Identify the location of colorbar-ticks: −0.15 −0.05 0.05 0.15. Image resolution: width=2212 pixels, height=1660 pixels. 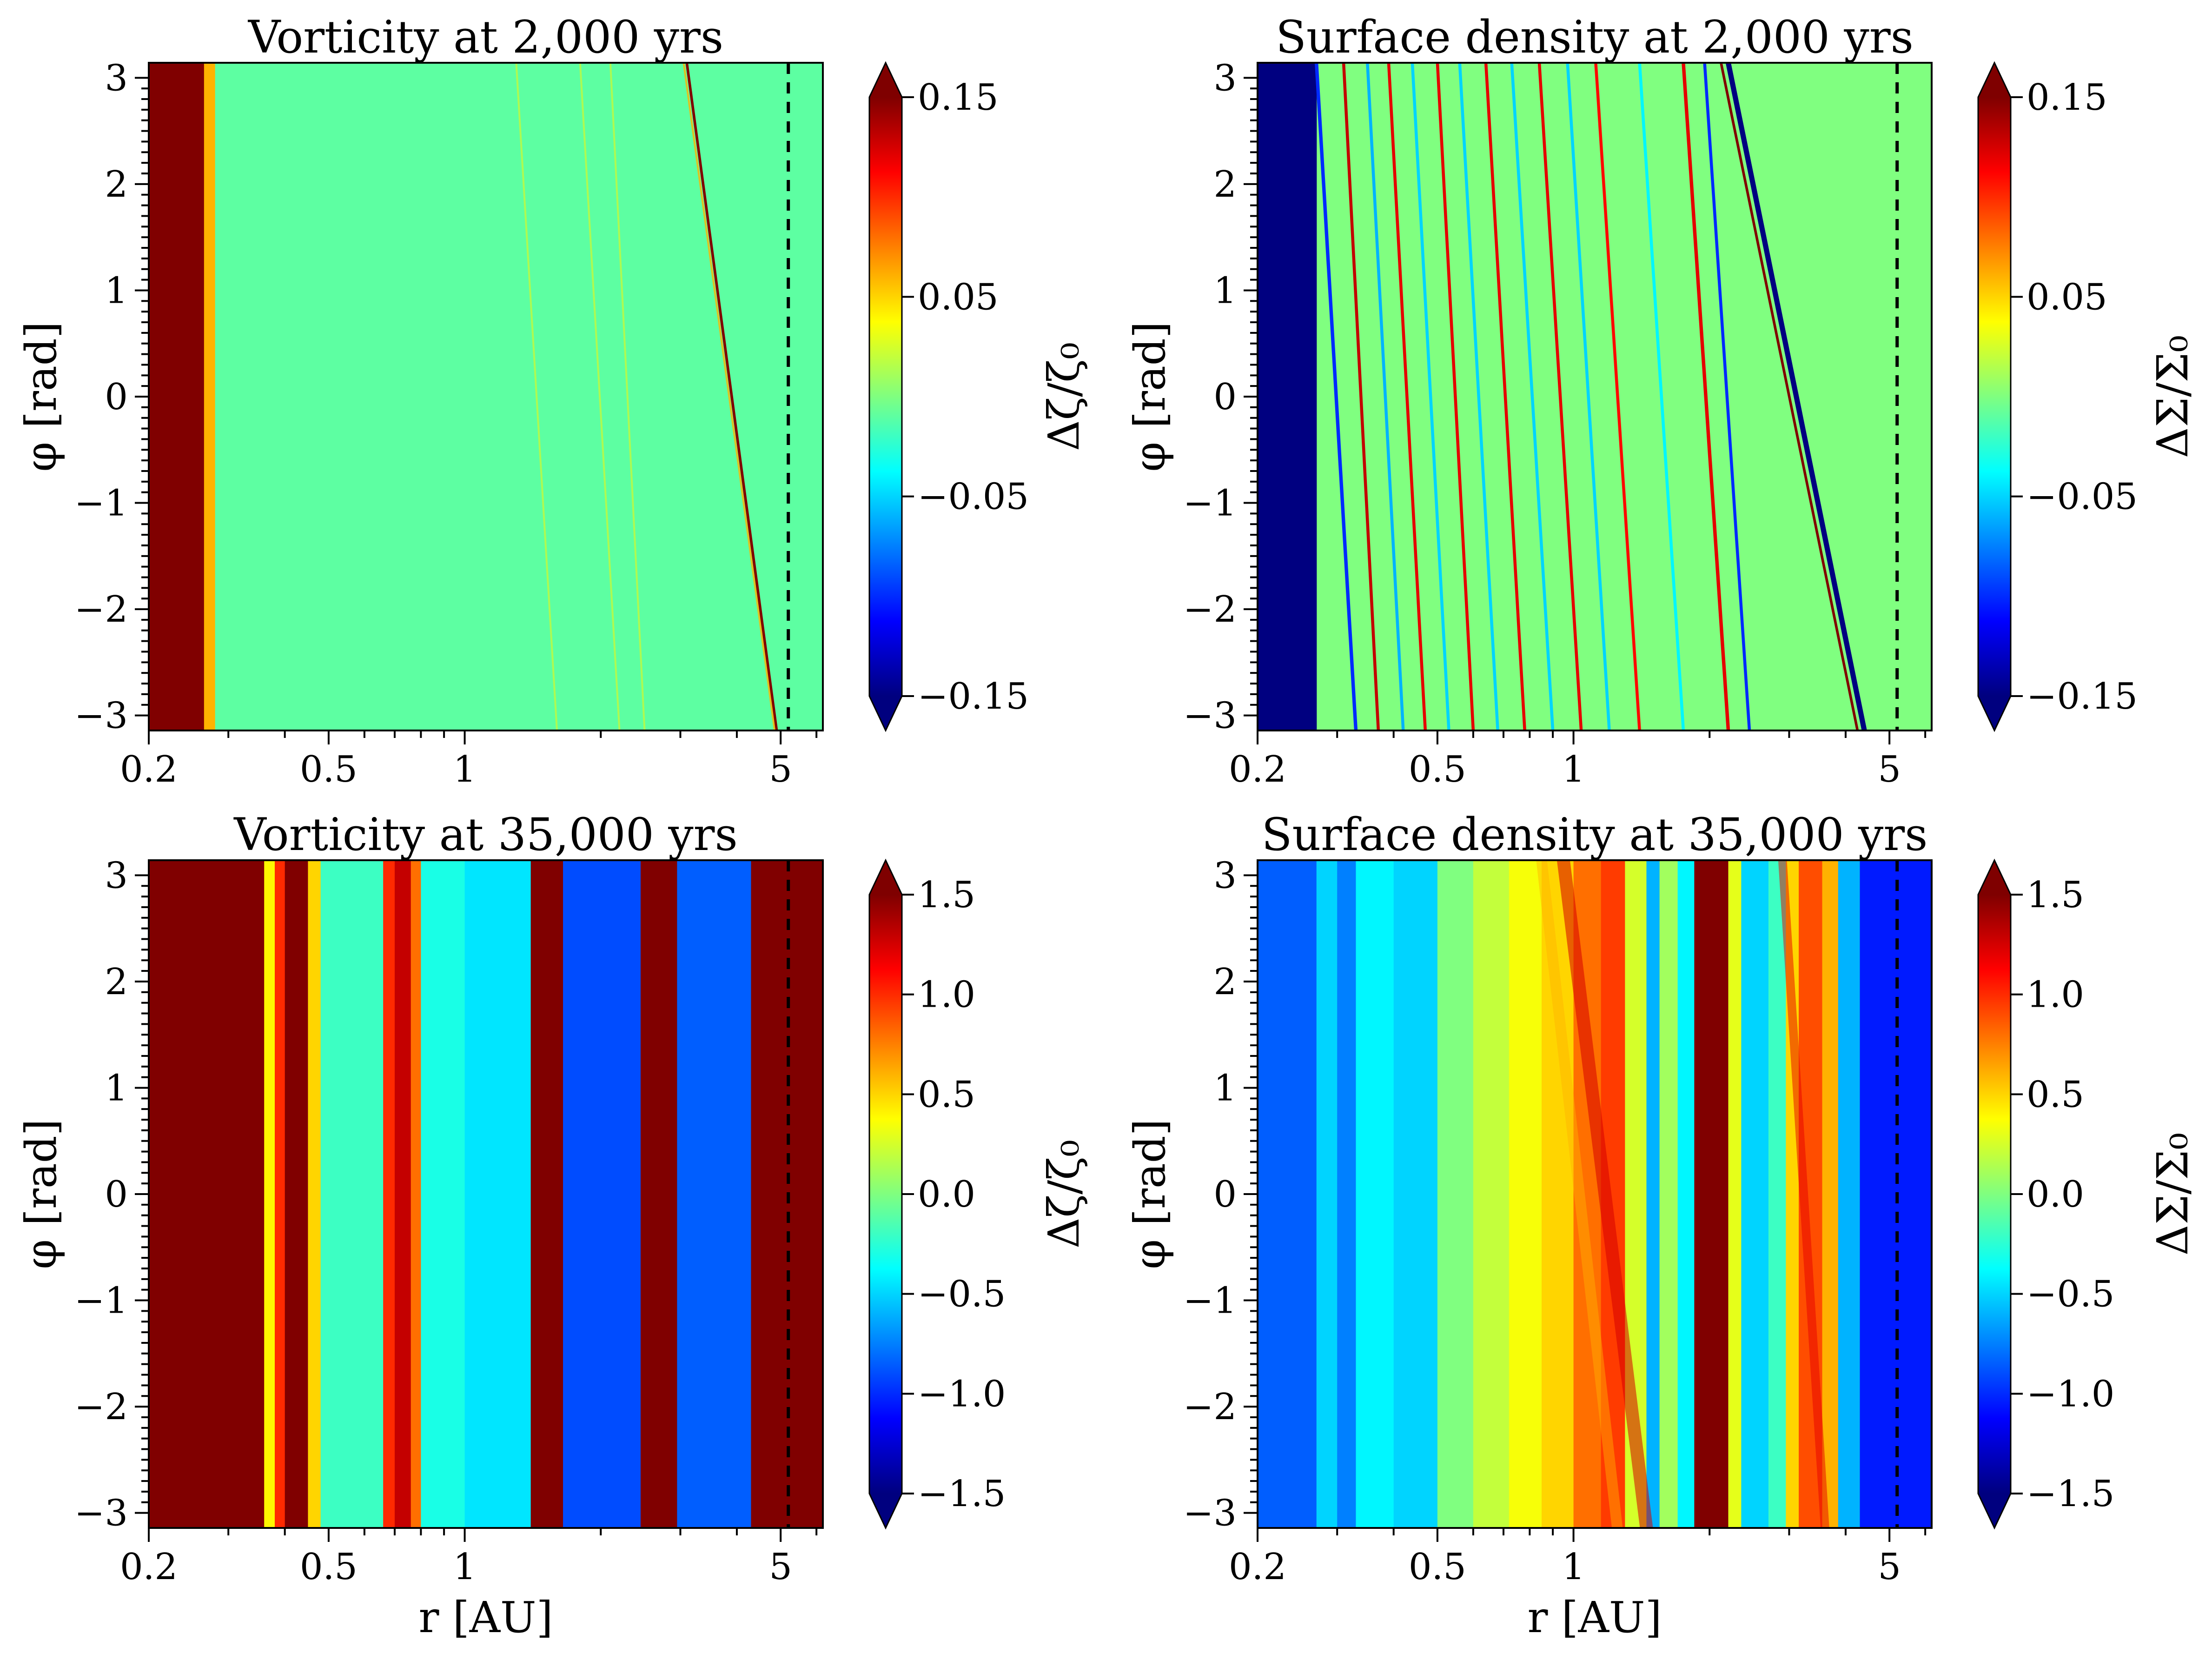
(965, 397).